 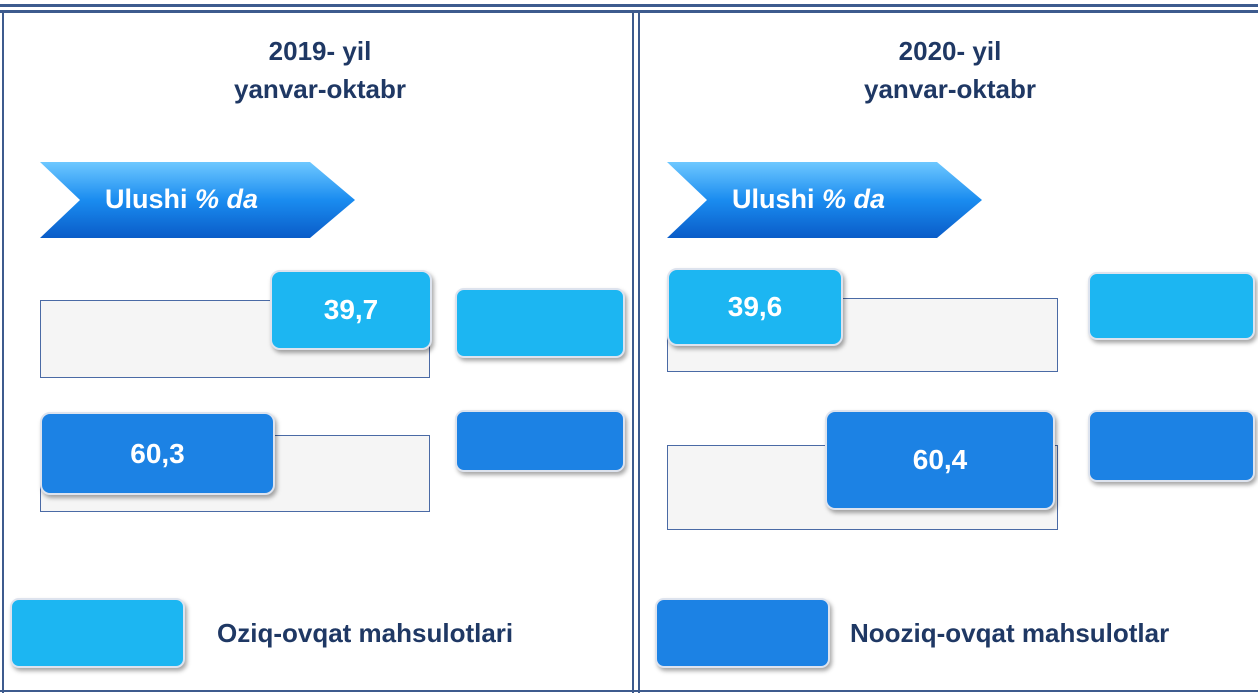 I want to click on panel-title: 2019- yil, so click(x=320, y=51).